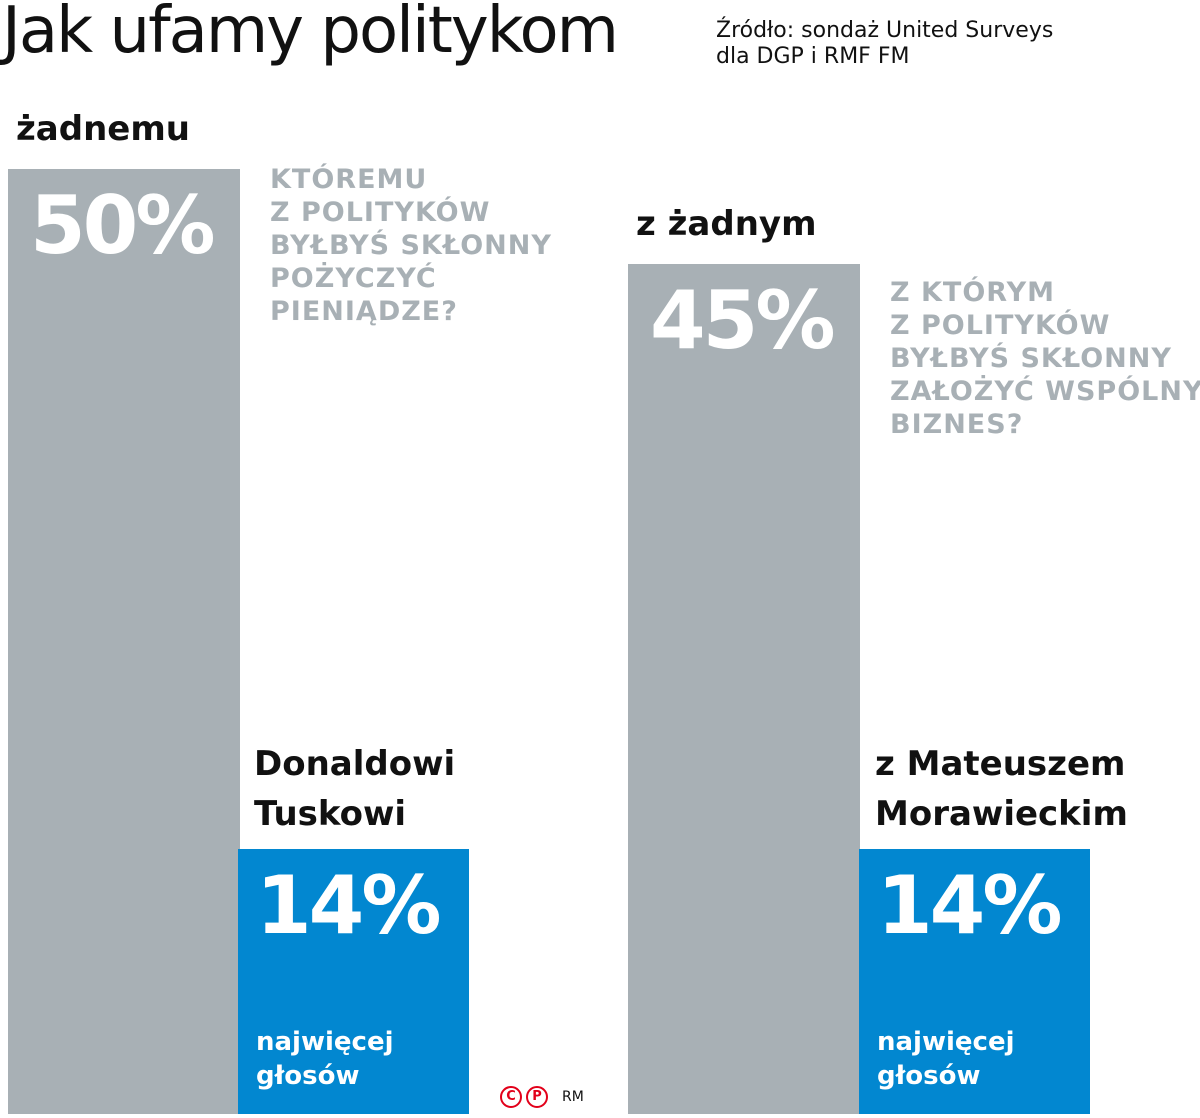 The width and height of the screenshot is (1200, 1118). I want to click on value-label-none-loan: 50%, so click(122, 225).